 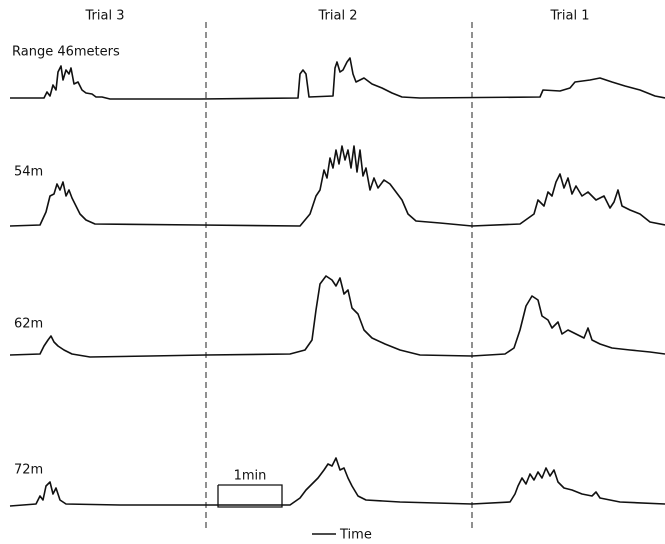 What do you see at coordinates (570, 16) in the screenshot?
I see `column-label: Trial 1` at bounding box center [570, 16].